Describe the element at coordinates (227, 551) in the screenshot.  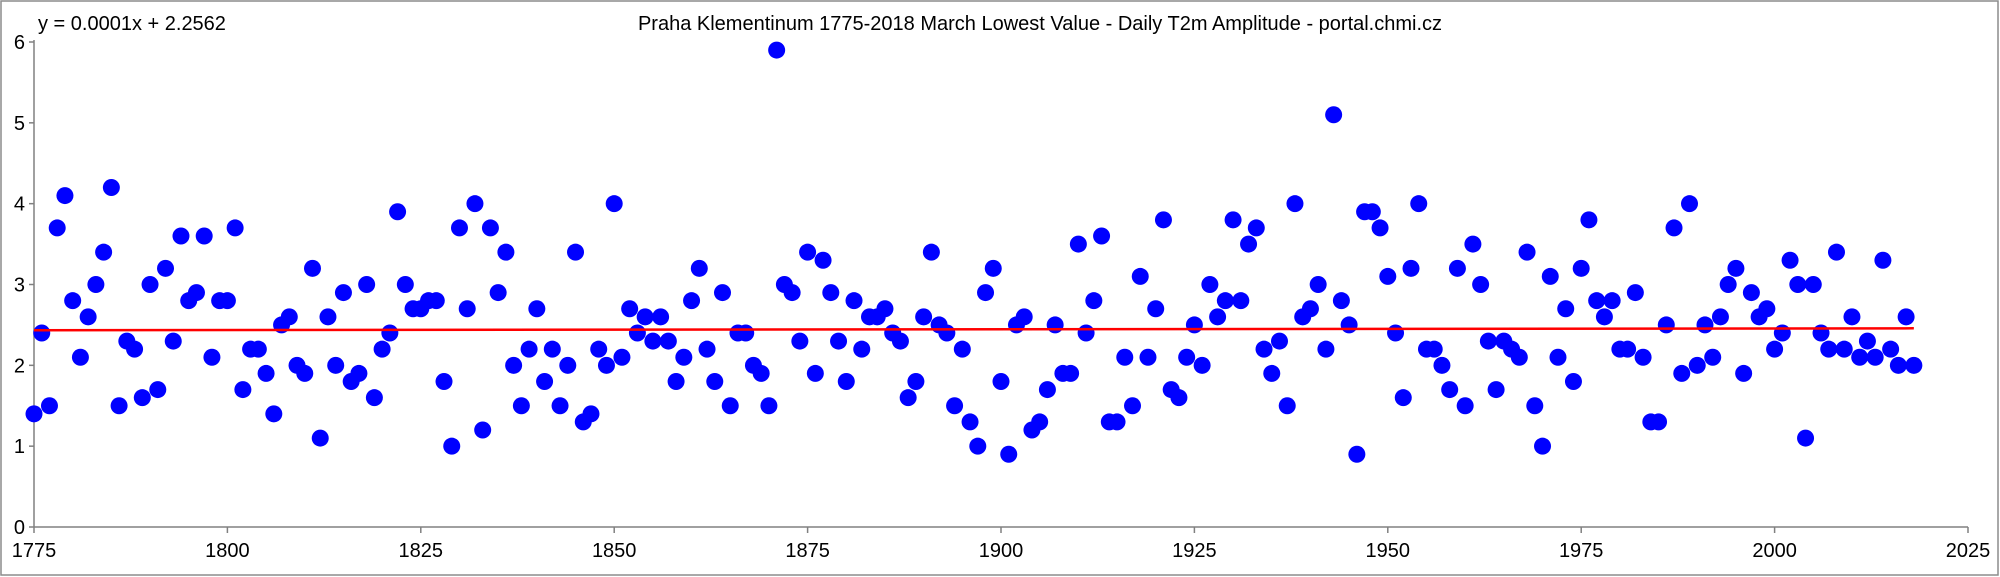
I see `x-tick-label: 1800` at that location.